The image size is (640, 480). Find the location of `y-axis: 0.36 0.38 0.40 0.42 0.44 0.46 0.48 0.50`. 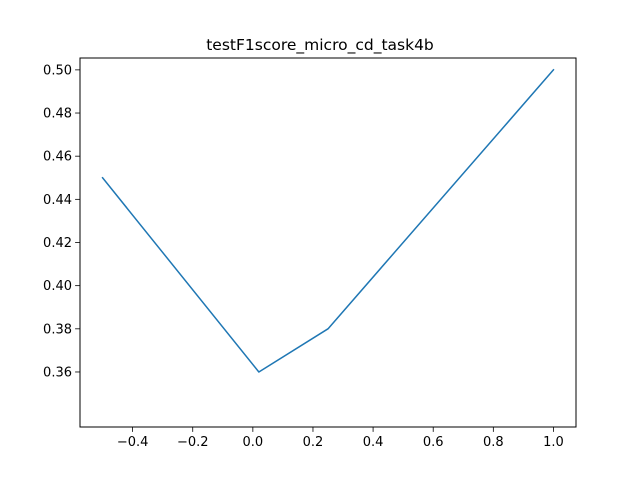

y-axis: 0.36 0.38 0.40 0.42 0.44 0.46 0.48 0.50 is located at coordinates (61, 221).